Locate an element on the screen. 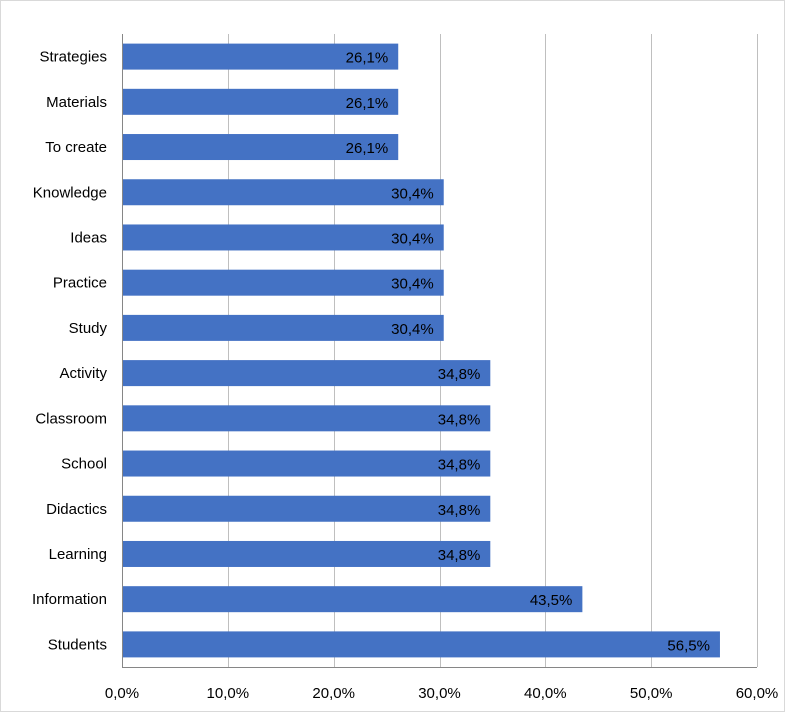 The width and height of the screenshot is (785, 716). category-label: Learning is located at coordinates (78, 554).